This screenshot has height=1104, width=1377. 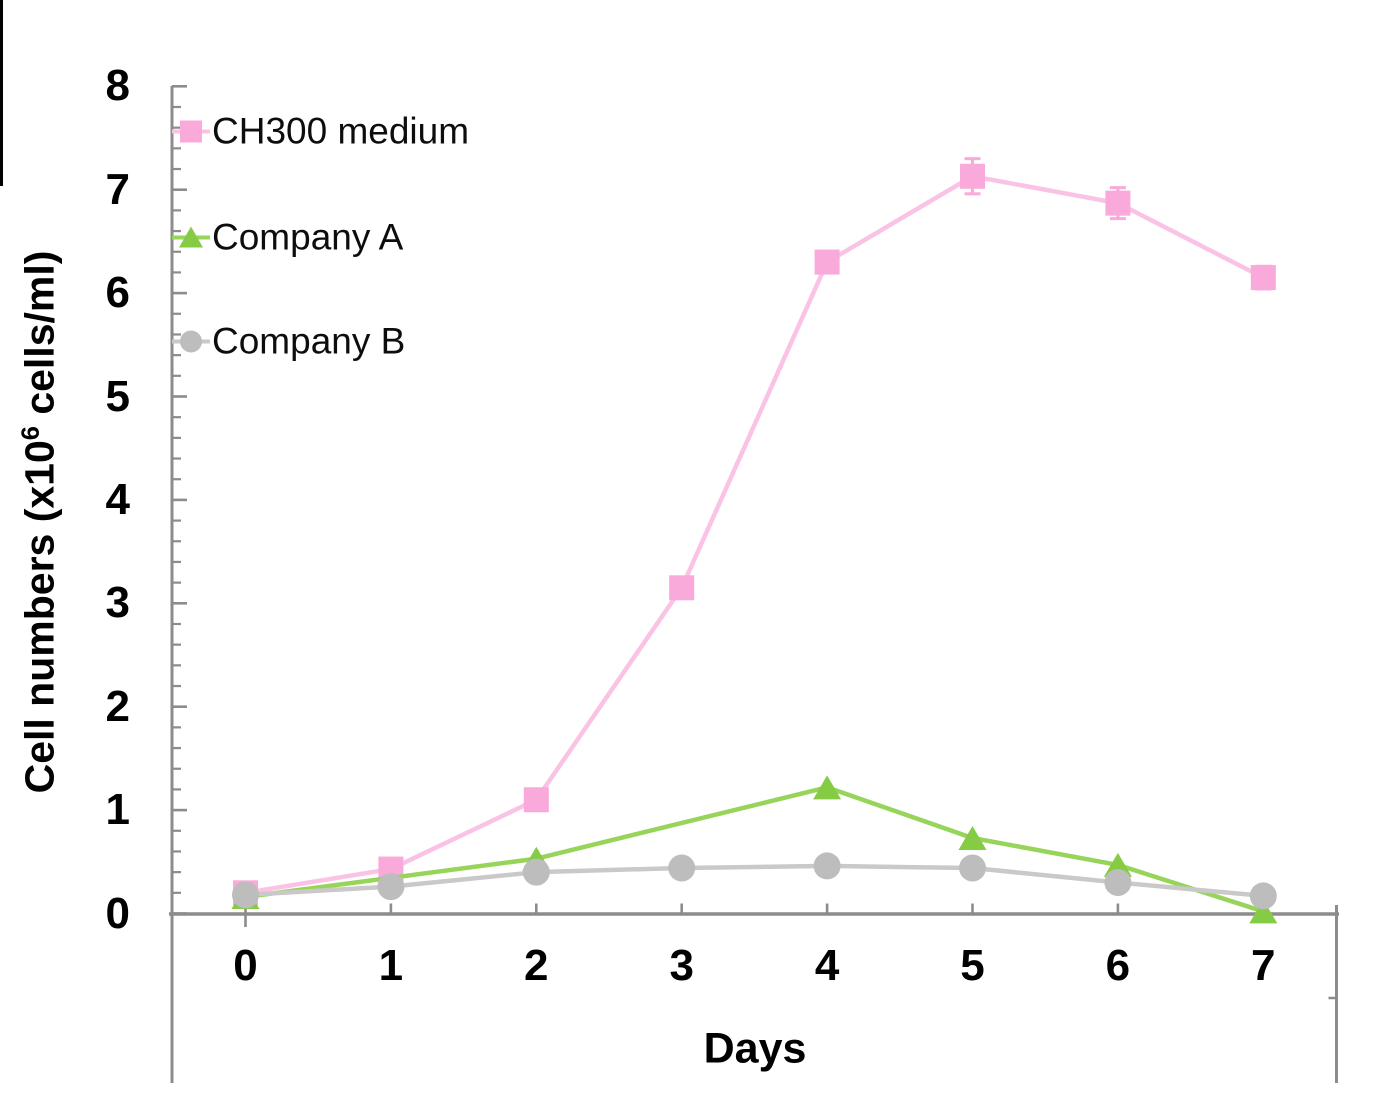 What do you see at coordinates (341, 131) in the screenshot?
I see `legend-label: CH300 medium` at bounding box center [341, 131].